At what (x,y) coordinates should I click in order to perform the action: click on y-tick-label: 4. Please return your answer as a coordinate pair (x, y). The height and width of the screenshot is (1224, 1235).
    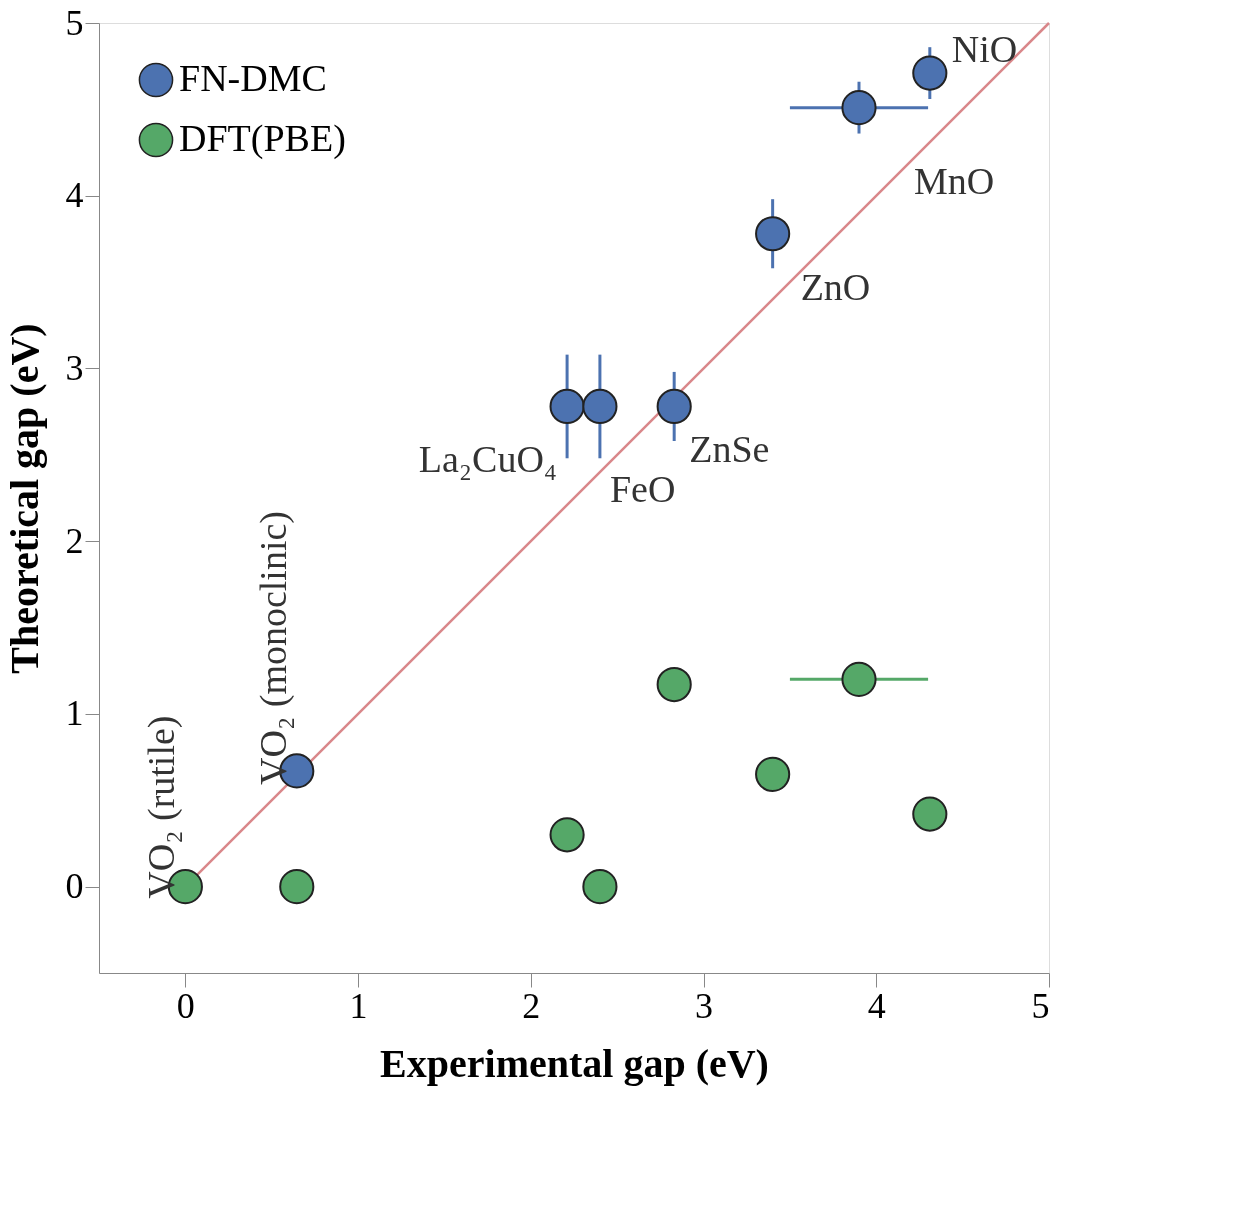
    Looking at the image, I should click on (74, 195).